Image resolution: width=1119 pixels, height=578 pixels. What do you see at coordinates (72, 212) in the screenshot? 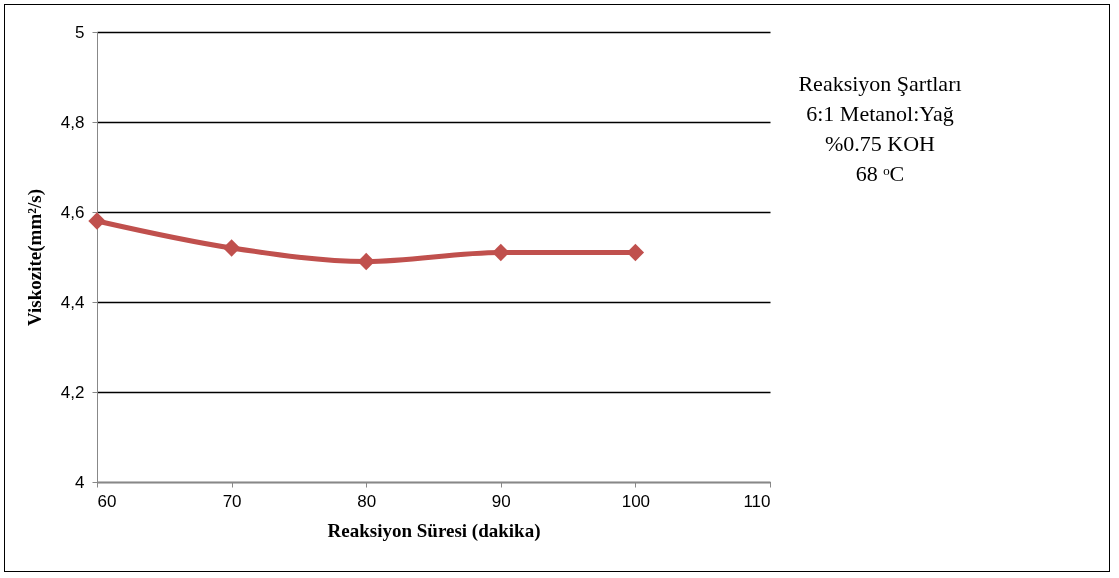
I see `y-tick-label: 4,6` at bounding box center [72, 212].